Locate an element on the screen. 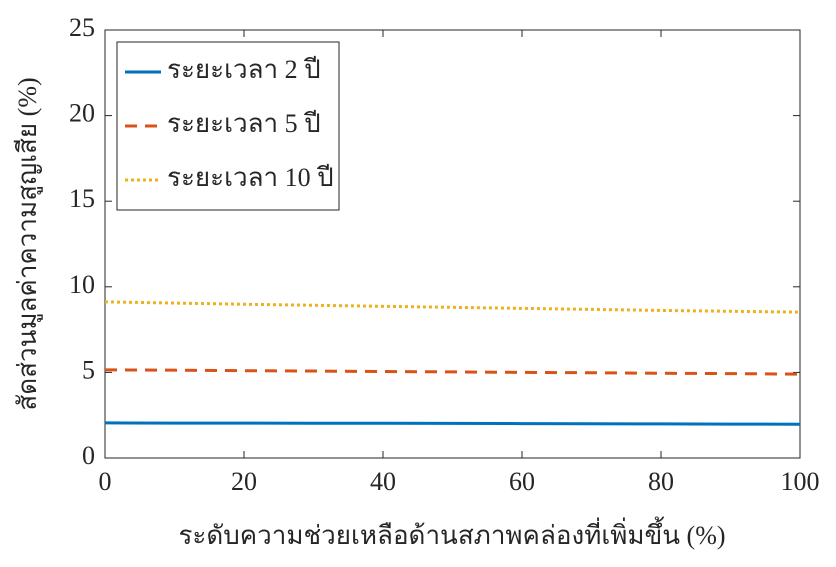 The width and height of the screenshot is (836, 567). x-tick-label: 80 is located at coordinates (661, 481).